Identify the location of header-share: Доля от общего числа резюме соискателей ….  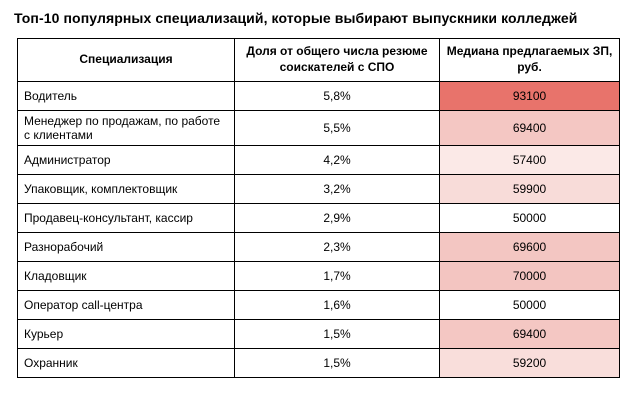
(337, 60).